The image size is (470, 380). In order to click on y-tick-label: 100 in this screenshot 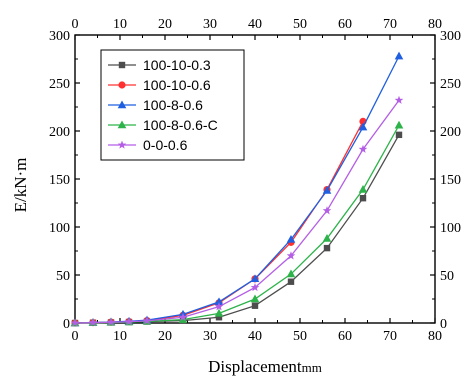, I will do `click(59, 228)`.